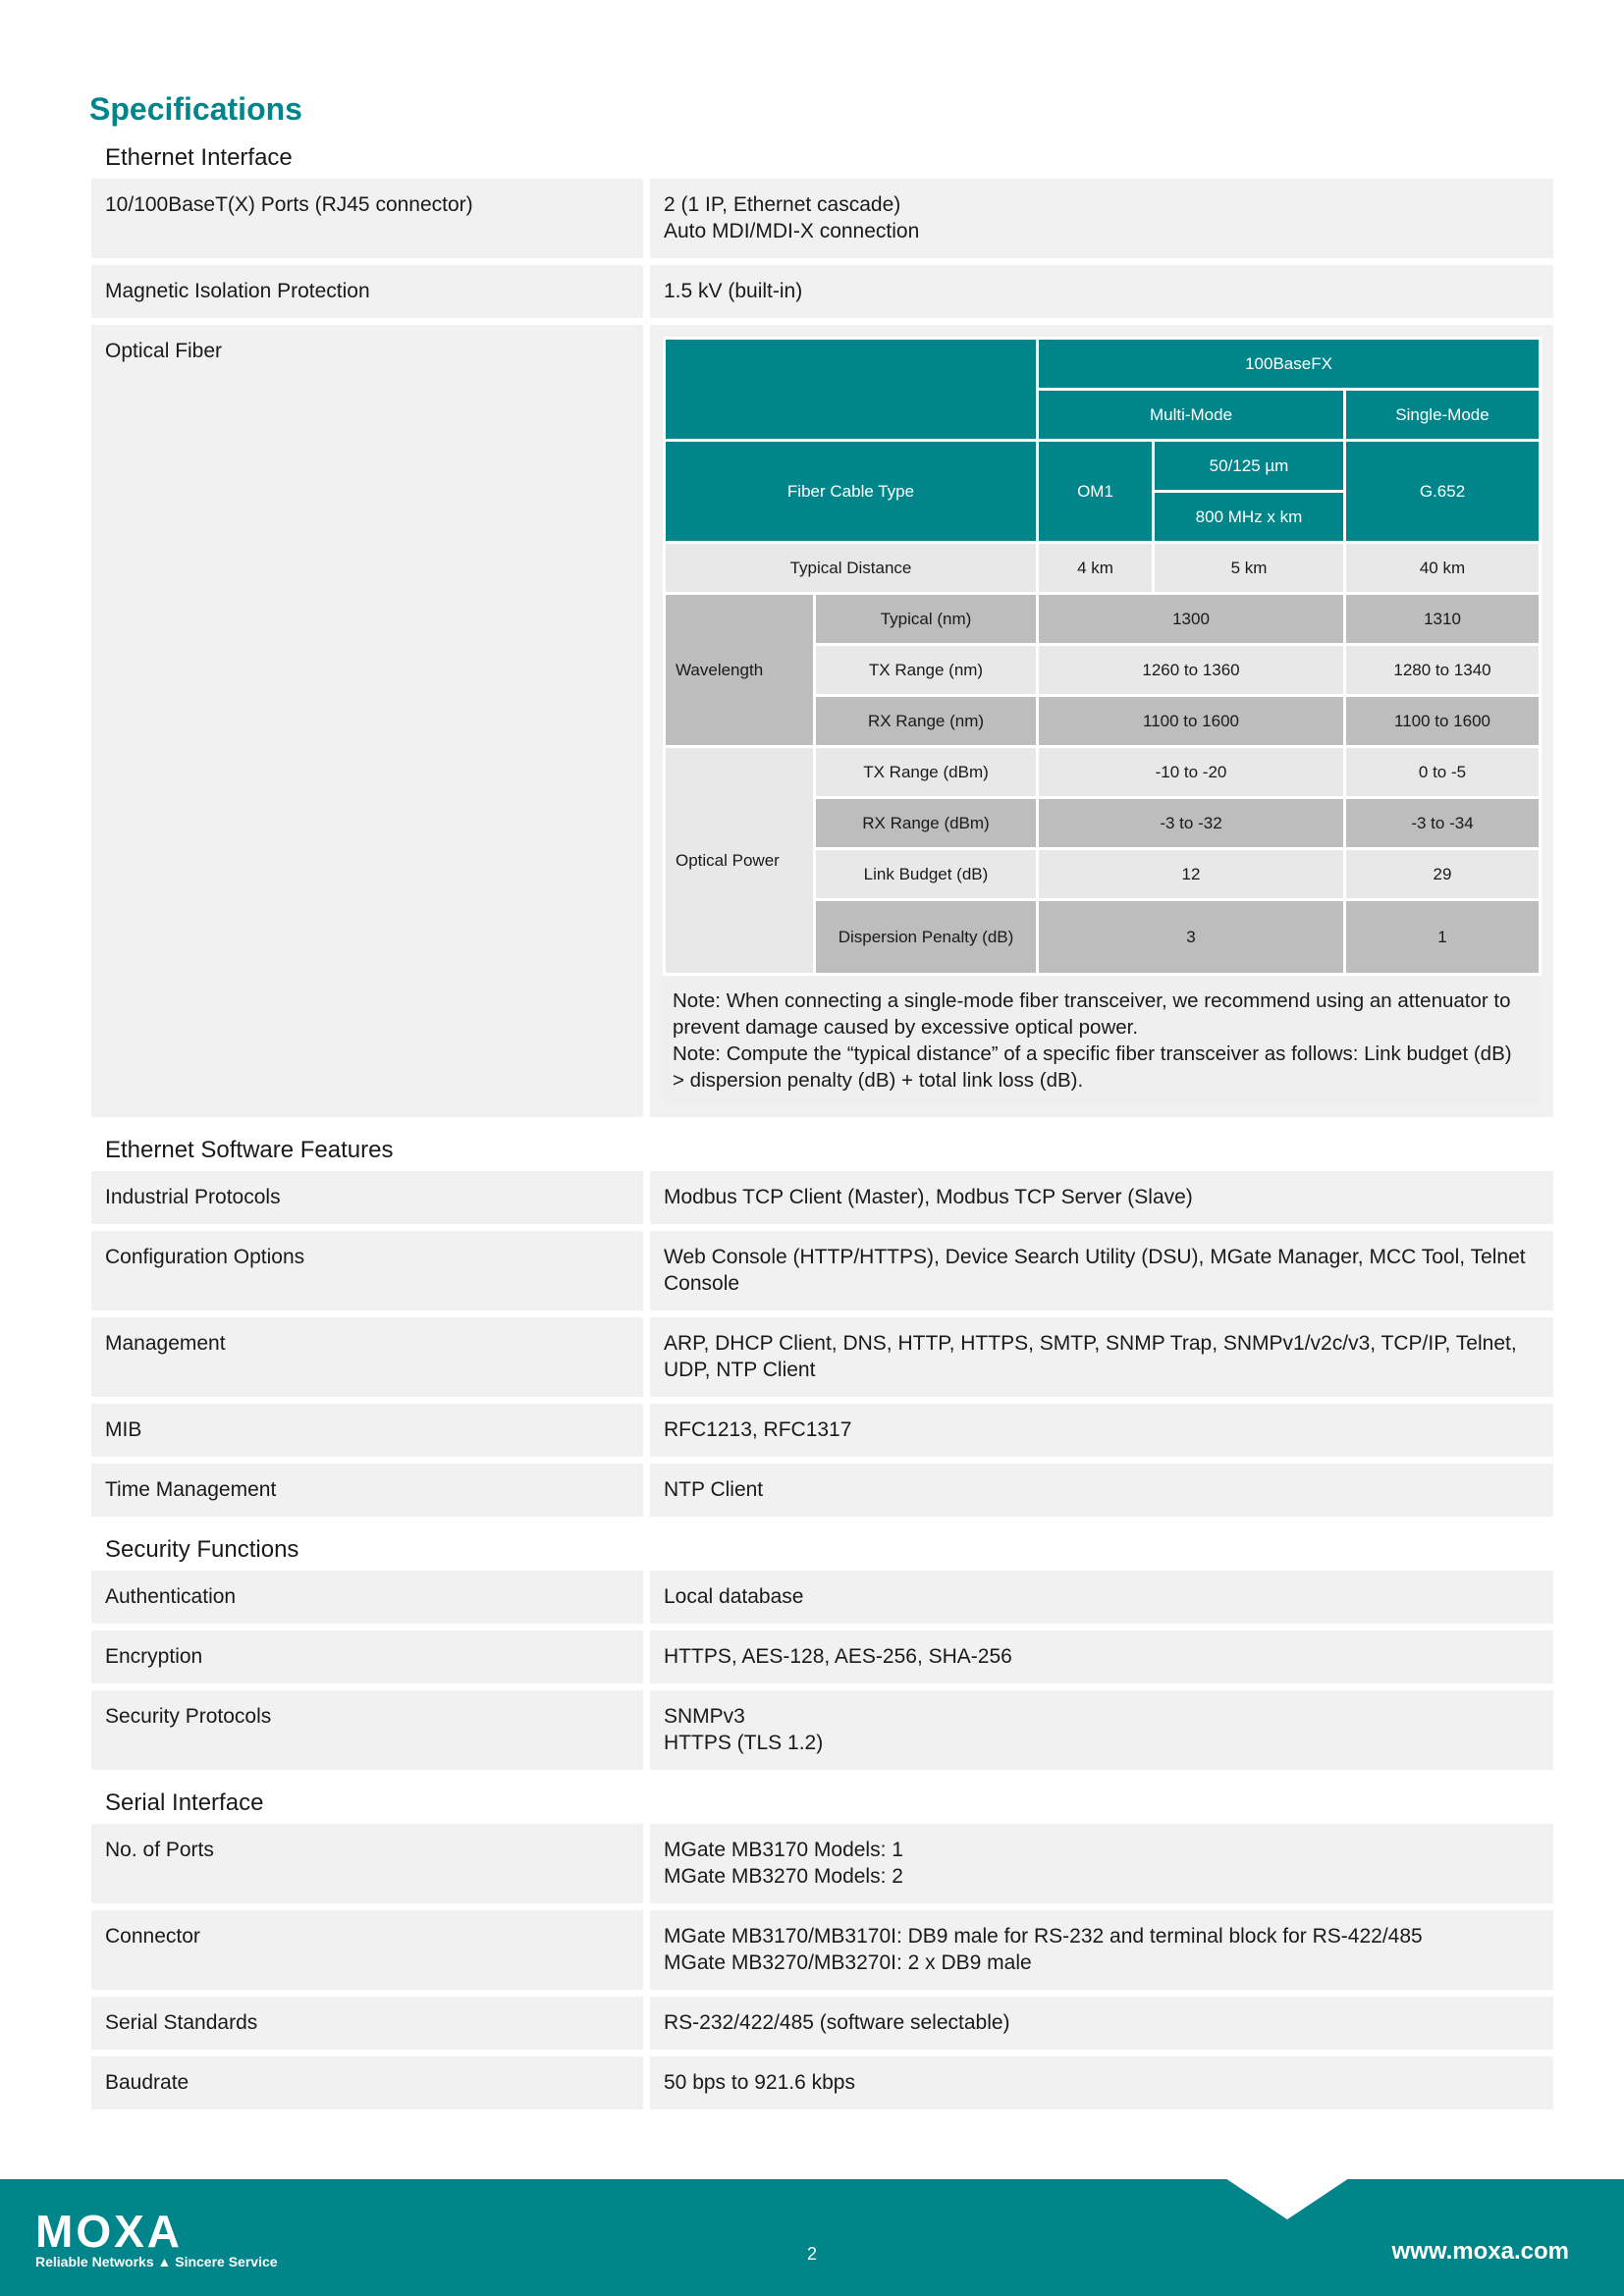  I want to click on spec-label: Industrial Protocols, so click(367, 1197).